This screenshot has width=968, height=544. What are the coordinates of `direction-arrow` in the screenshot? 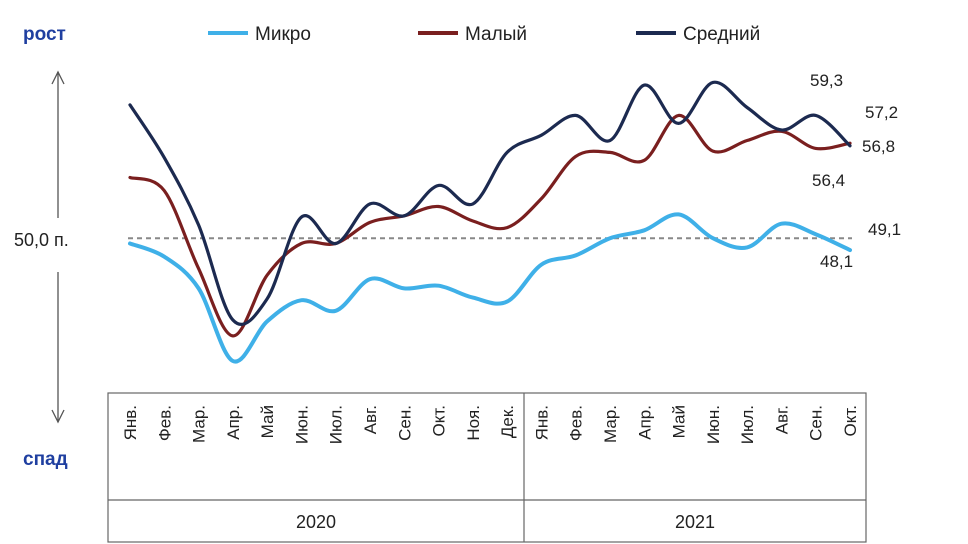 It's located at (58, 247).